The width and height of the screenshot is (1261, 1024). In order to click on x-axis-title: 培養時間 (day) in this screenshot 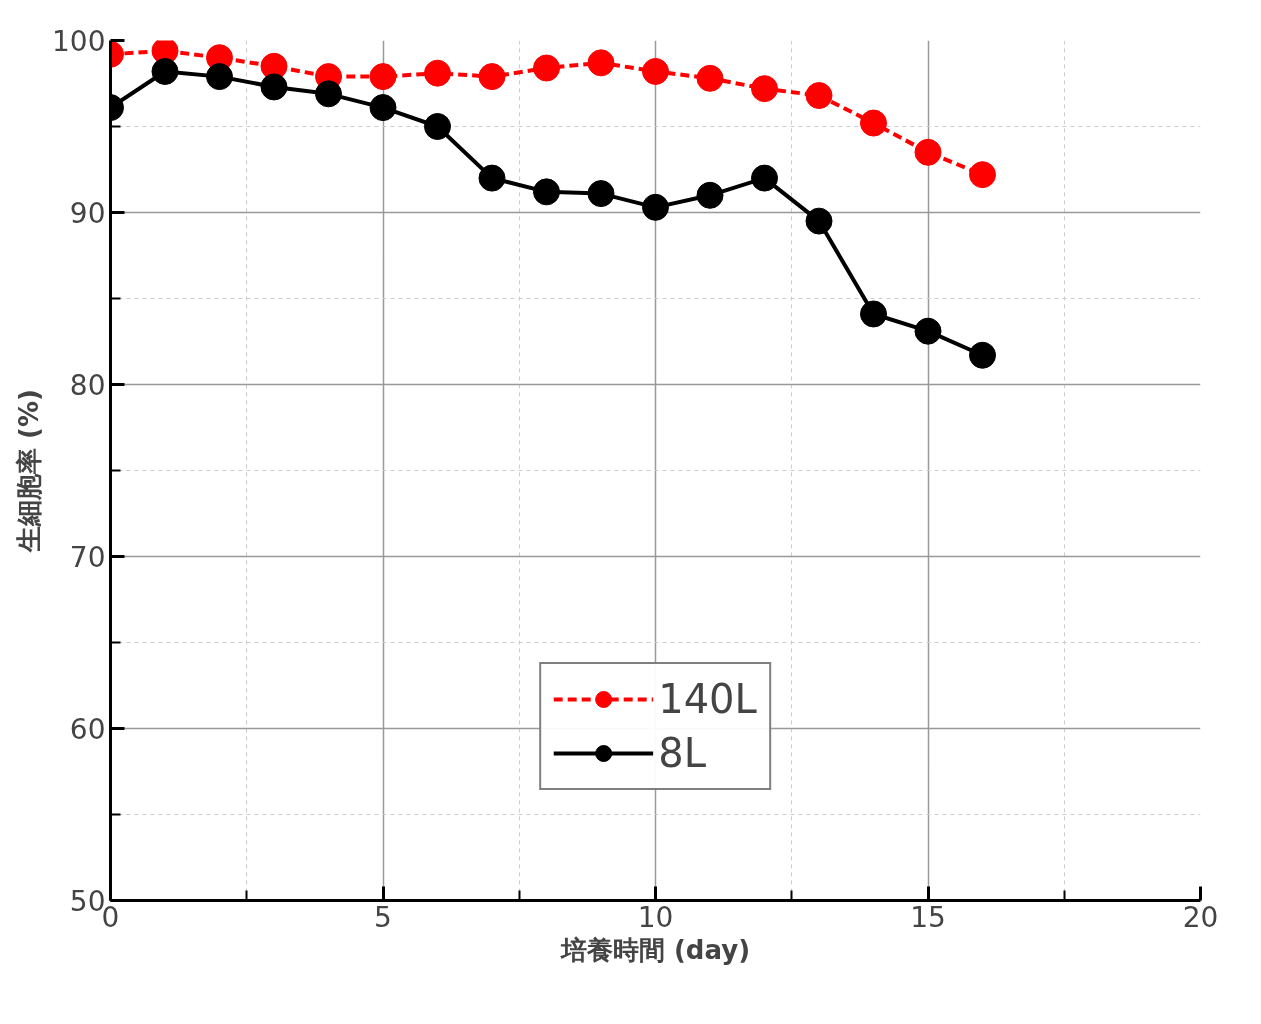, I will do `click(654, 949)`.